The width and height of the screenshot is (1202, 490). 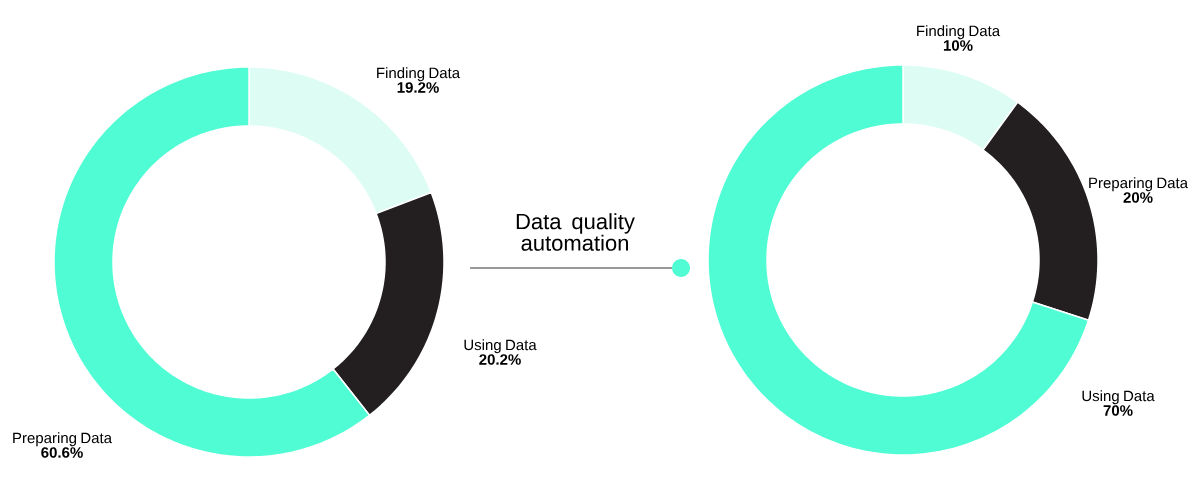 I want to click on data-label: 60.6%, so click(x=62, y=452).